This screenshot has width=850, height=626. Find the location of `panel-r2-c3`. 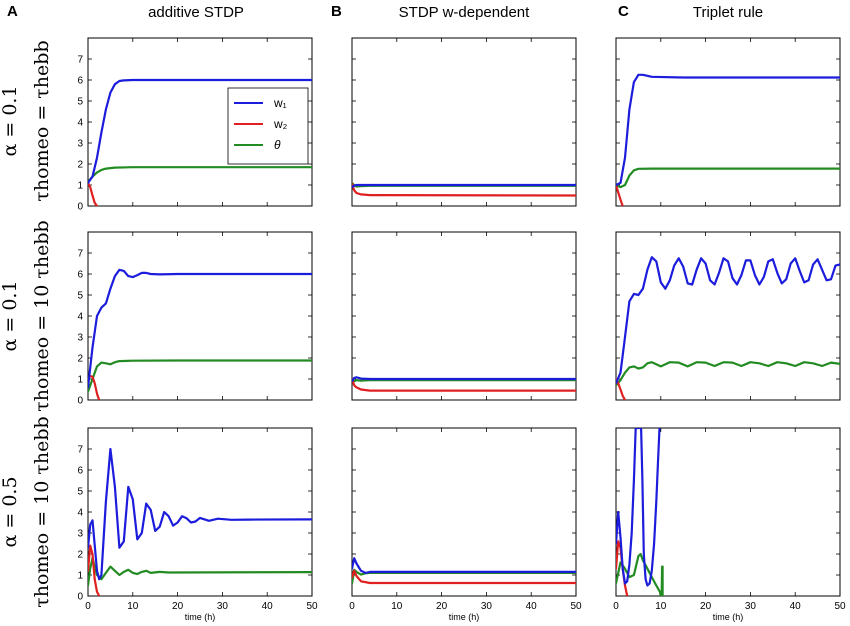

panel-r2-c3 is located at coordinates (728, 316).